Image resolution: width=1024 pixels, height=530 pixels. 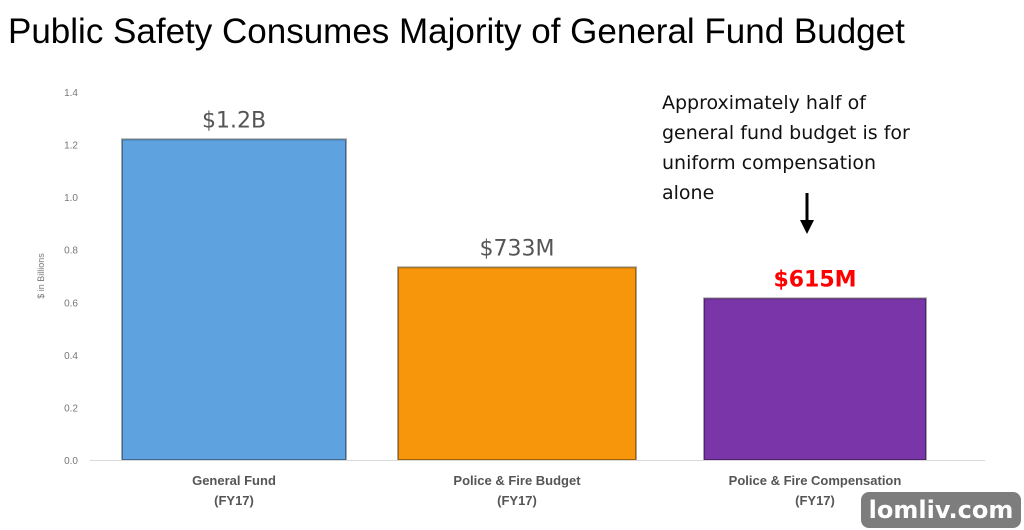 I want to click on y-tick-label: 0.4, so click(x=71, y=356).